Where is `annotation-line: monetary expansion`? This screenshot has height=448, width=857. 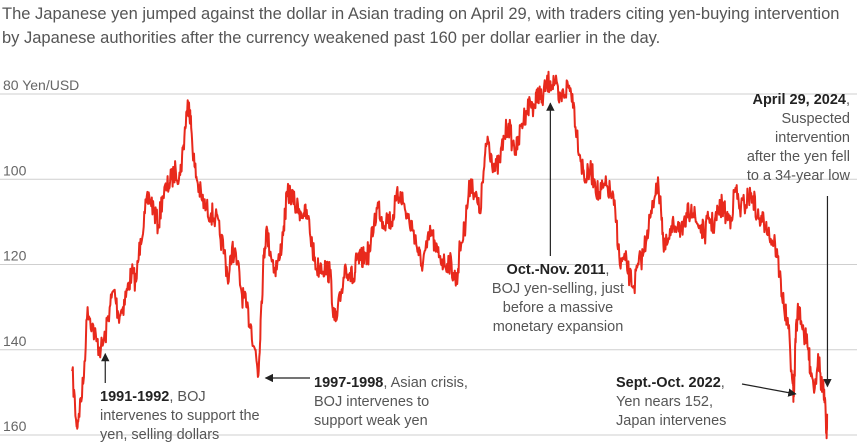 annotation-line: monetary expansion is located at coordinates (558, 327).